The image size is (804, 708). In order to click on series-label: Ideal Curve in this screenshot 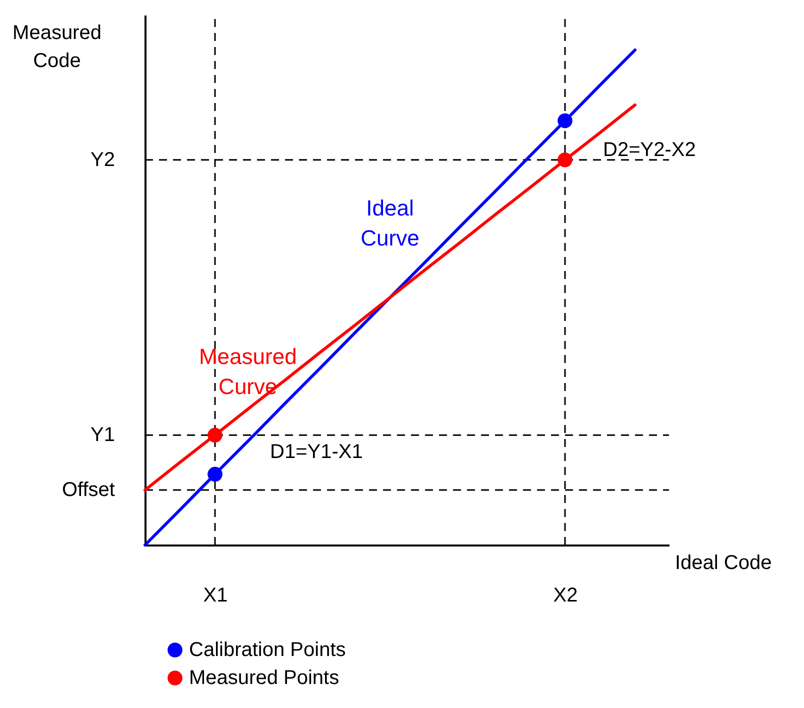, I will do `click(390, 222)`.